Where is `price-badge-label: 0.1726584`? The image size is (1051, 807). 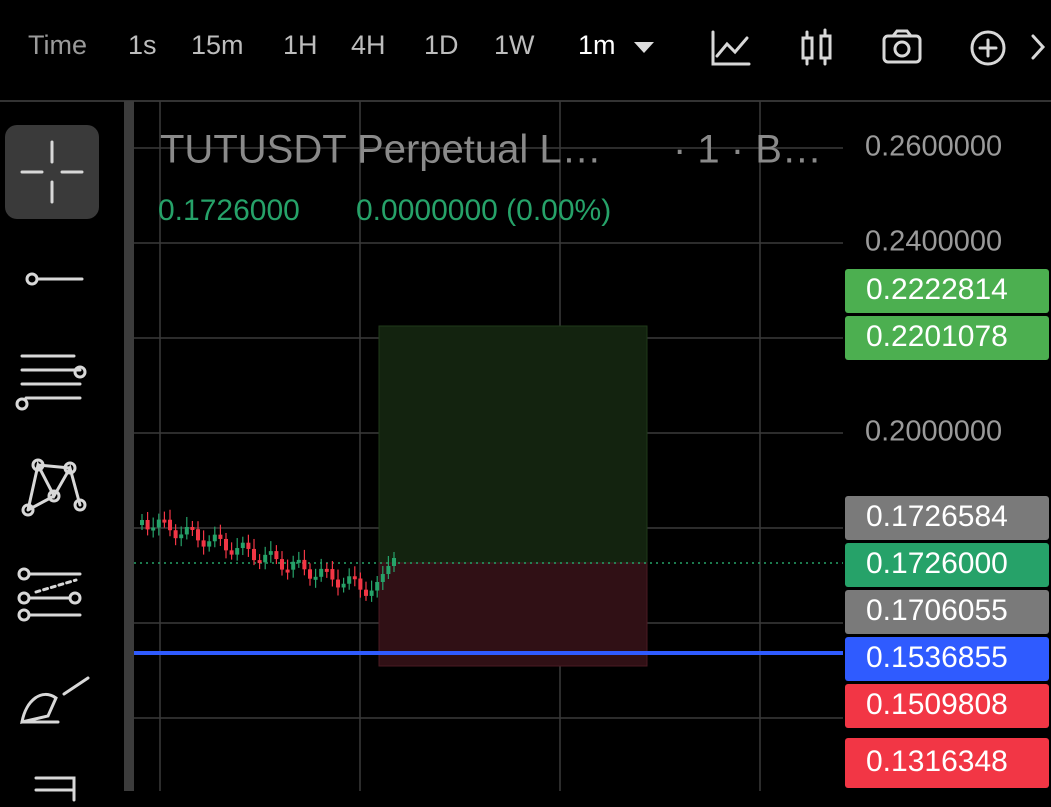 price-badge-label: 0.1726584 is located at coordinates (937, 516).